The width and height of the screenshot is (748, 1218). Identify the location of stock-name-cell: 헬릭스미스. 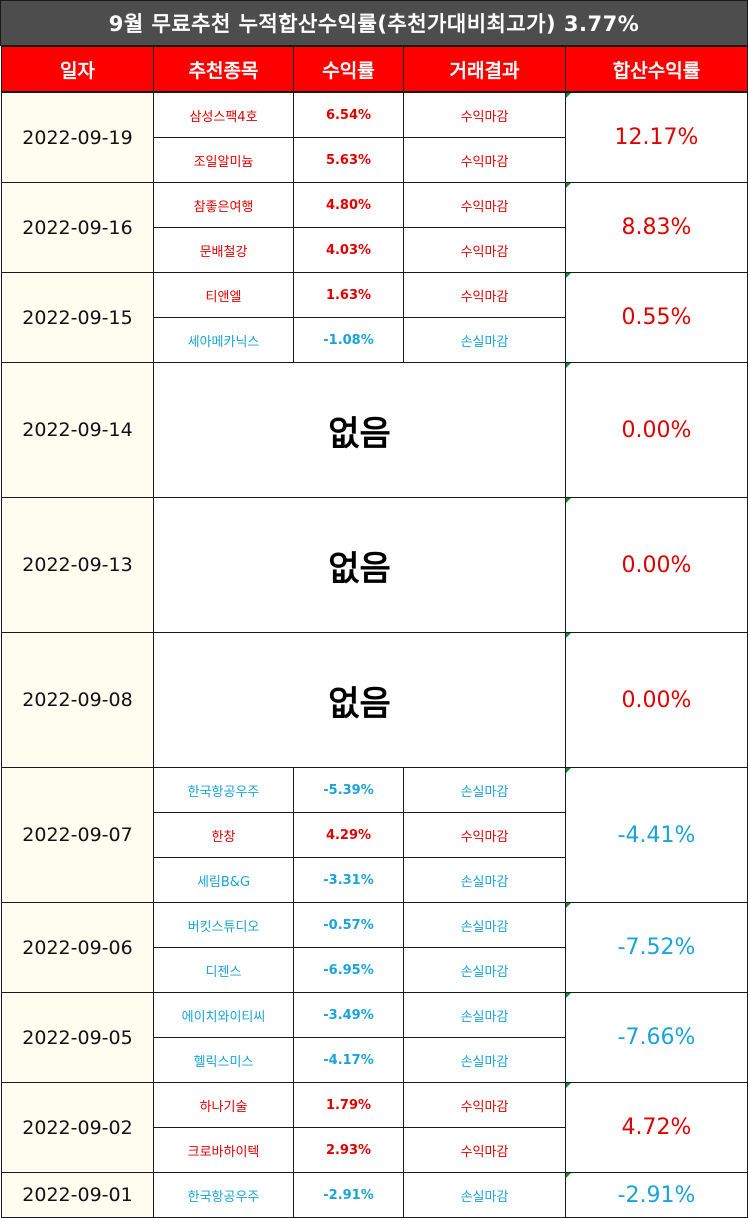
(223, 1060).